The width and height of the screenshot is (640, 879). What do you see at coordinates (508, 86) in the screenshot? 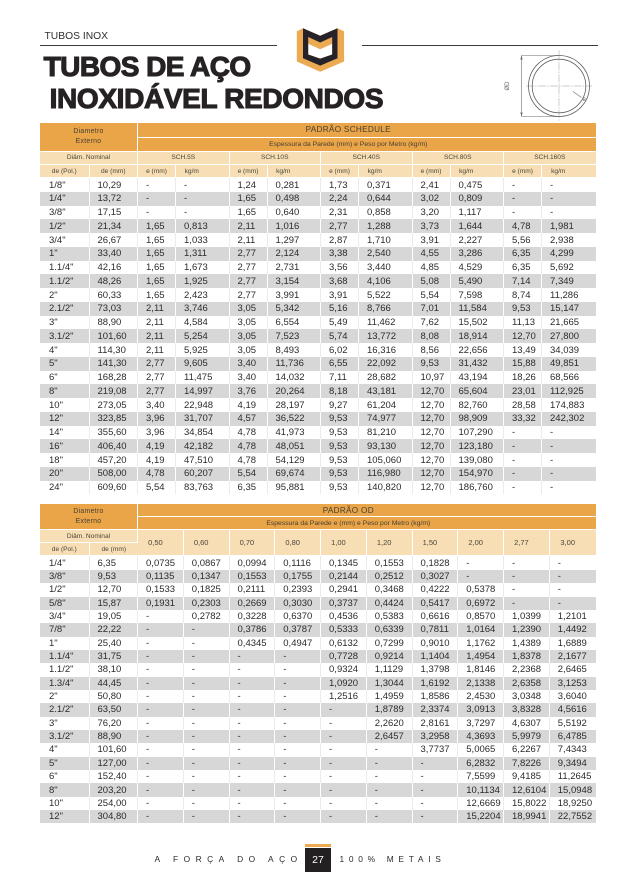
I see `svg-text: ØD` at bounding box center [508, 86].